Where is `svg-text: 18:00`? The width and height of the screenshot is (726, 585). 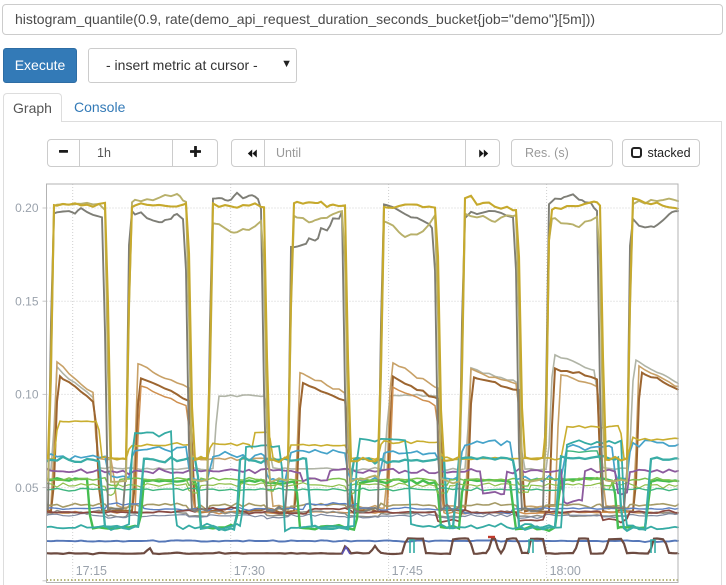 svg-text: 18:00 is located at coordinates (565, 571).